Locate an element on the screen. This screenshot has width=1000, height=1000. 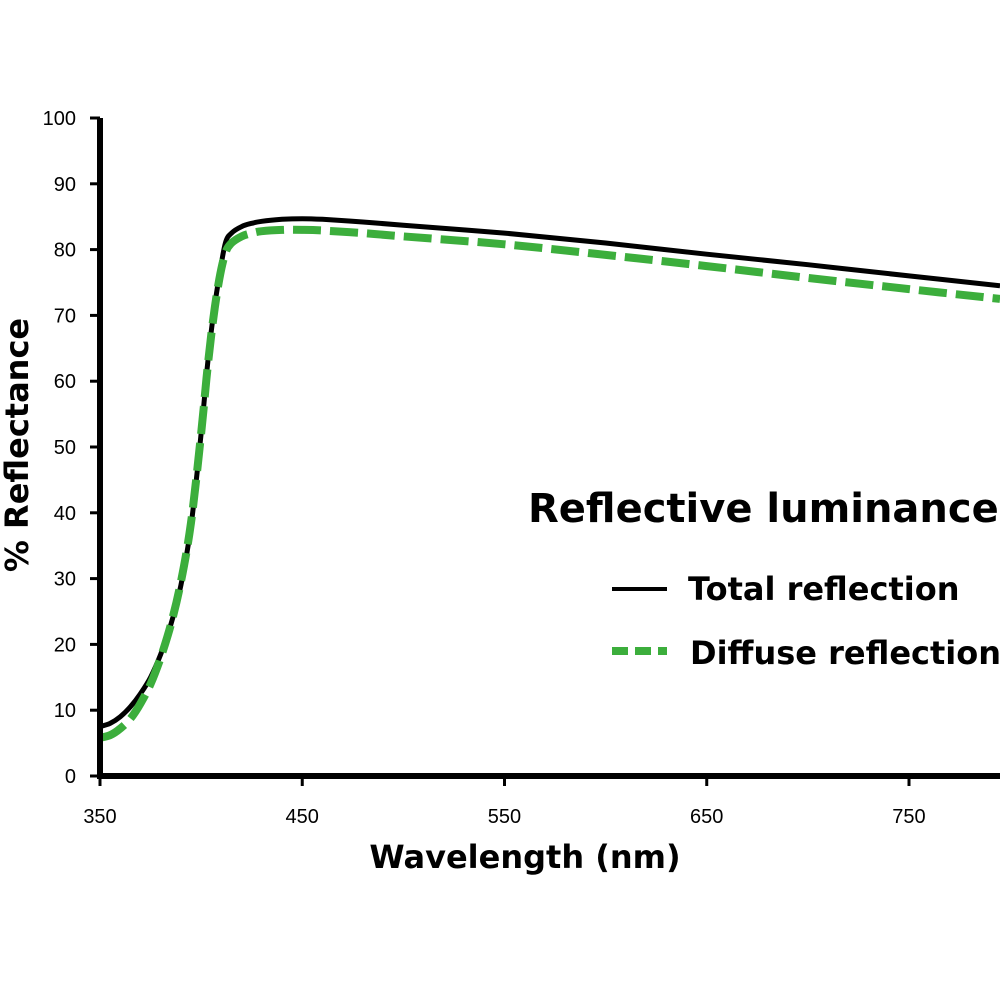
x-tick-label: 450 is located at coordinates (302, 817).